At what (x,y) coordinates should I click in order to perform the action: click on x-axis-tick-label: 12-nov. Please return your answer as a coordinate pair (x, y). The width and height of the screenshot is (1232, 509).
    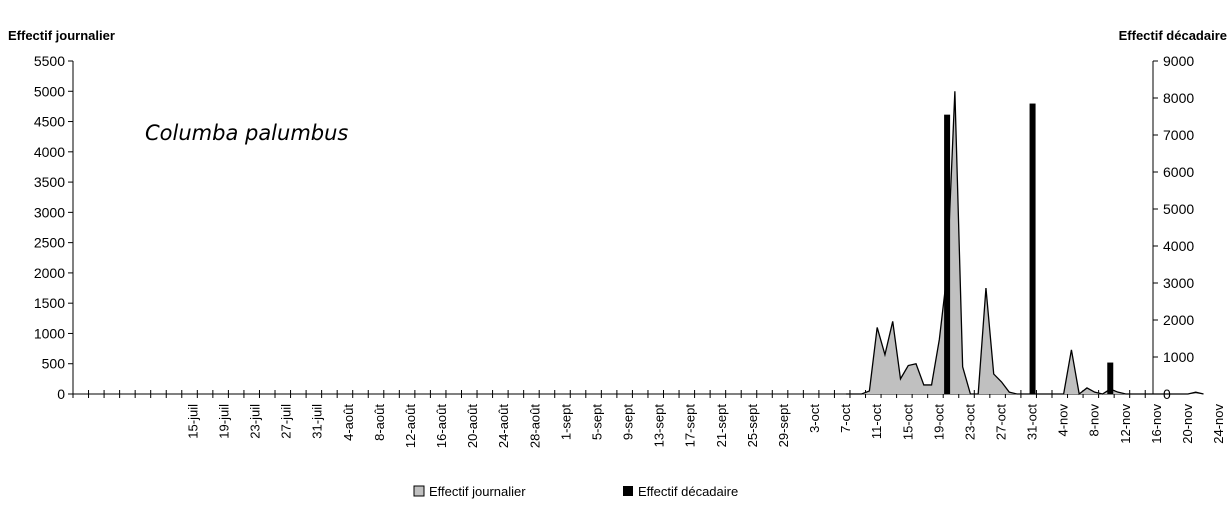
    Looking at the image, I should click on (1125, 424).